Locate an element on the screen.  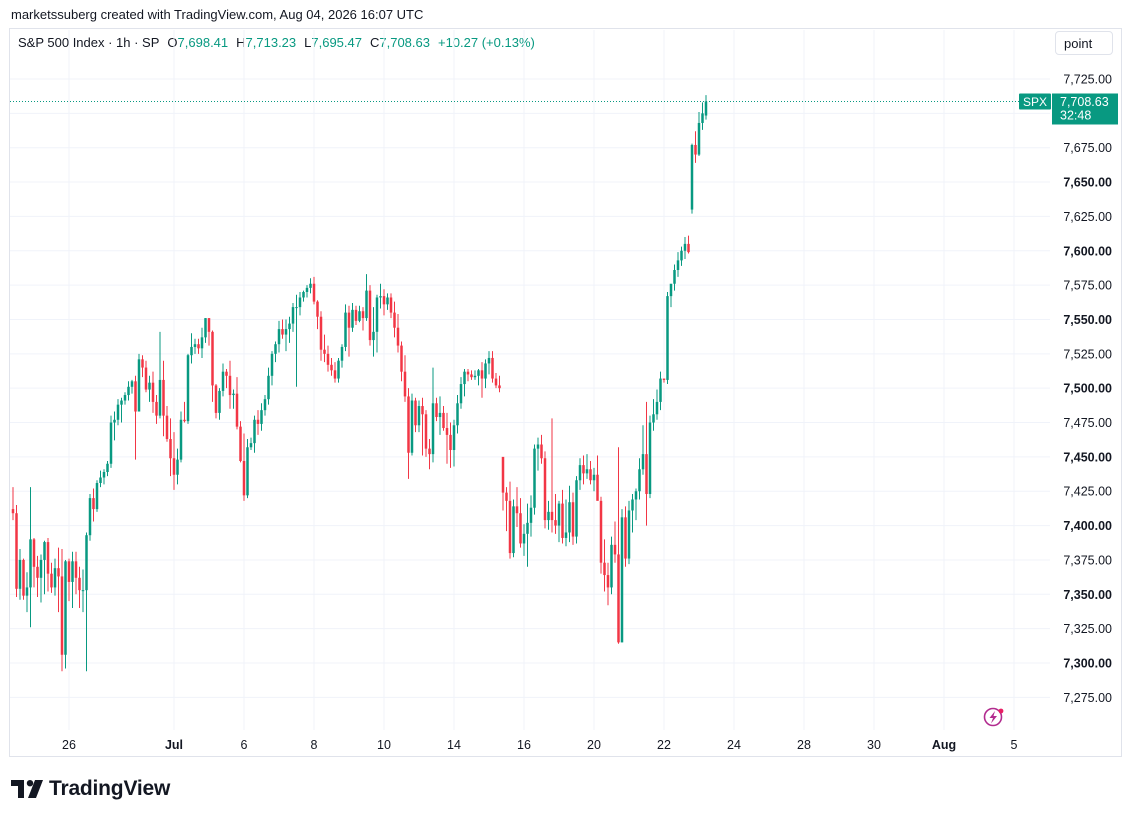
open-label: O is located at coordinates (172, 42).